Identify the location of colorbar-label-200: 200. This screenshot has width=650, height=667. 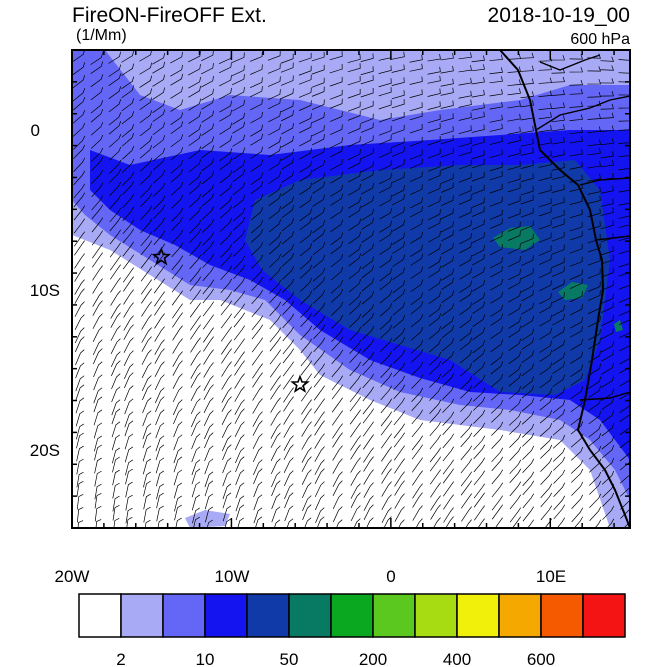
(373, 658).